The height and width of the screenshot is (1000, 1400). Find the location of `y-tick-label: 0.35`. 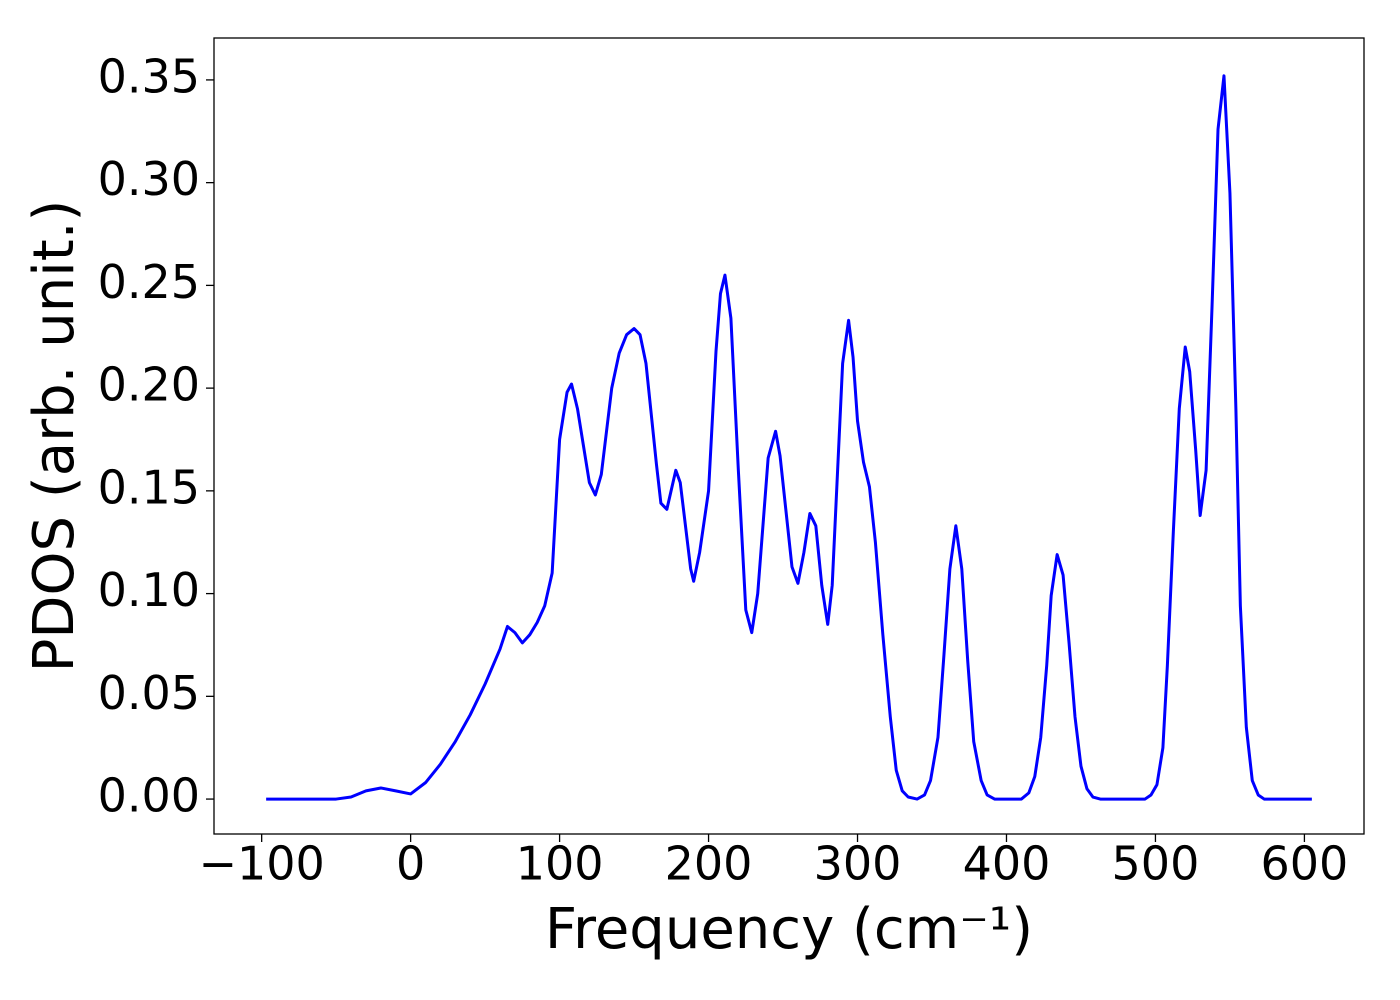

y-tick-label: 0.35 is located at coordinates (149, 76).